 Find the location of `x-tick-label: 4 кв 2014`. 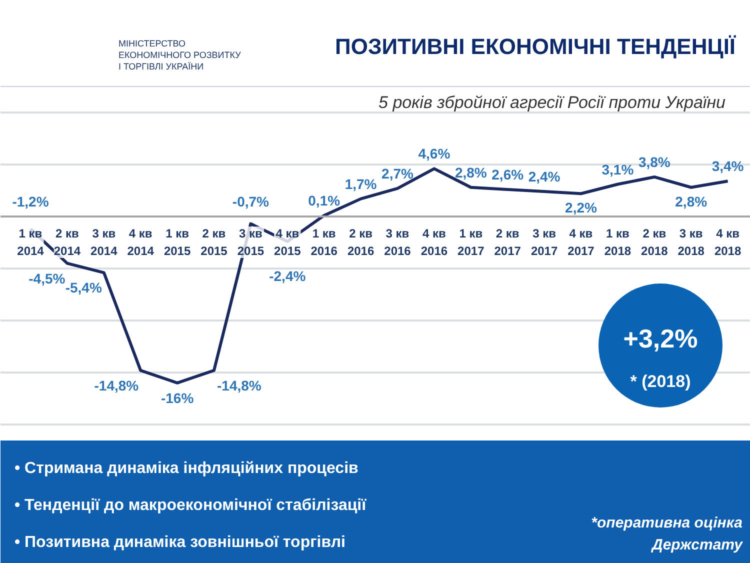

x-tick-label: 4 кв 2014 is located at coordinates (140, 242).